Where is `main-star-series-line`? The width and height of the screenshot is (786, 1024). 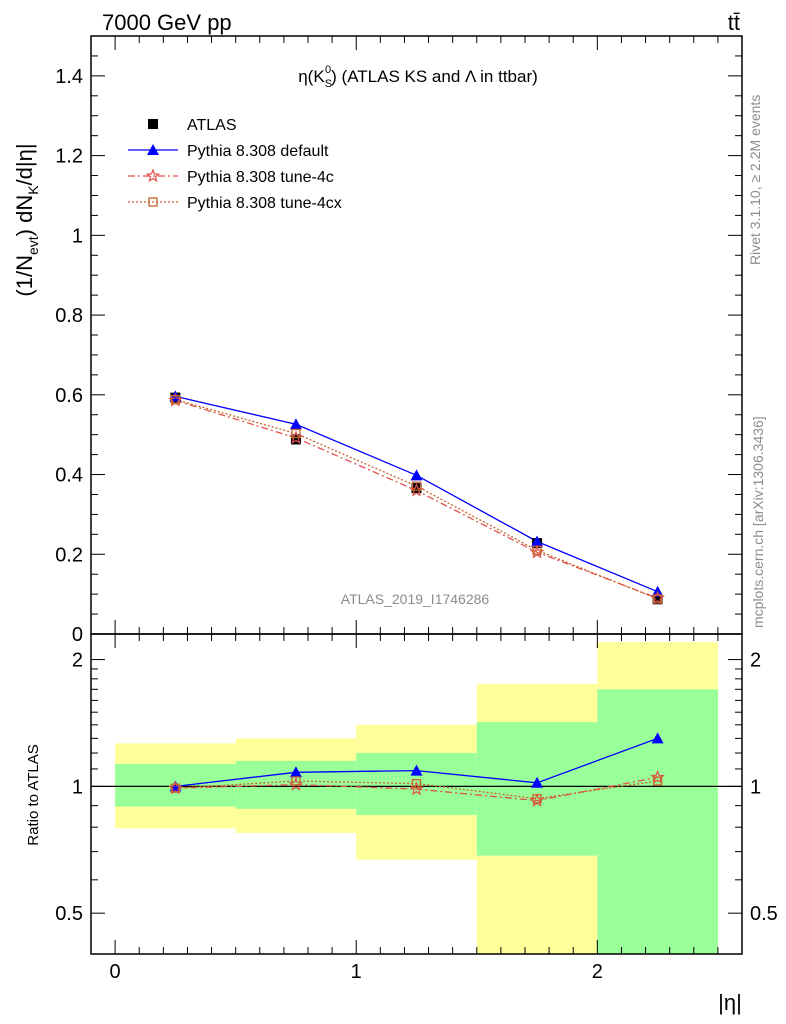
main-star-series-line is located at coordinates (416, 499).